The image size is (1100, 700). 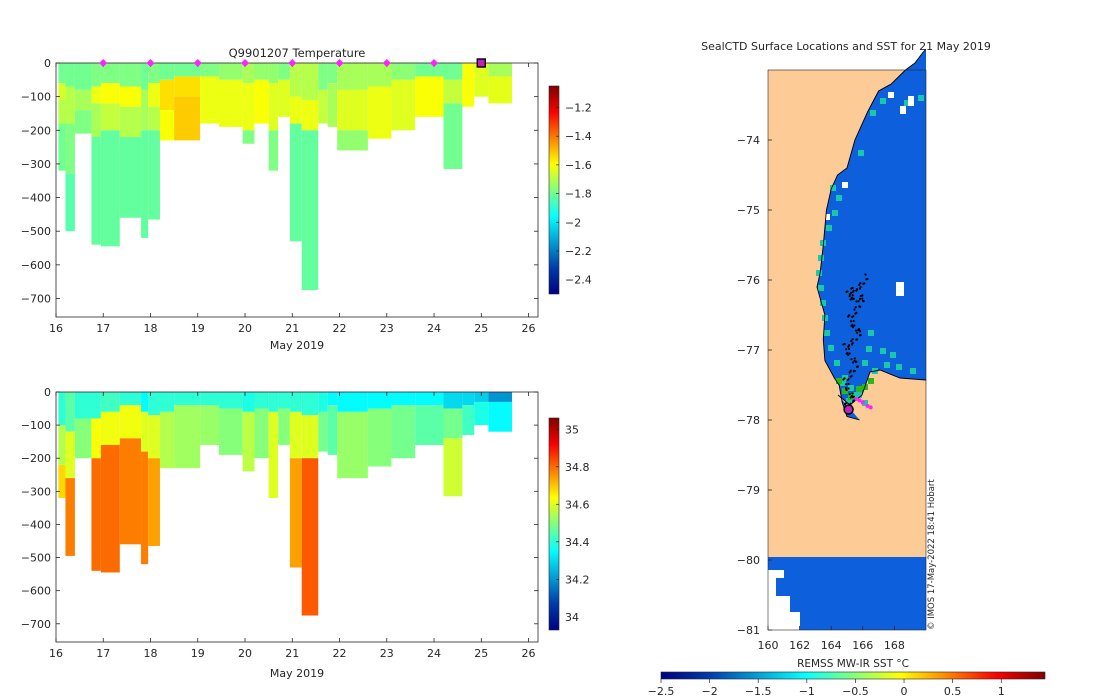 What do you see at coordinates (36, 130) in the screenshot?
I see `temperature-ytick-label: −200` at bounding box center [36, 130].